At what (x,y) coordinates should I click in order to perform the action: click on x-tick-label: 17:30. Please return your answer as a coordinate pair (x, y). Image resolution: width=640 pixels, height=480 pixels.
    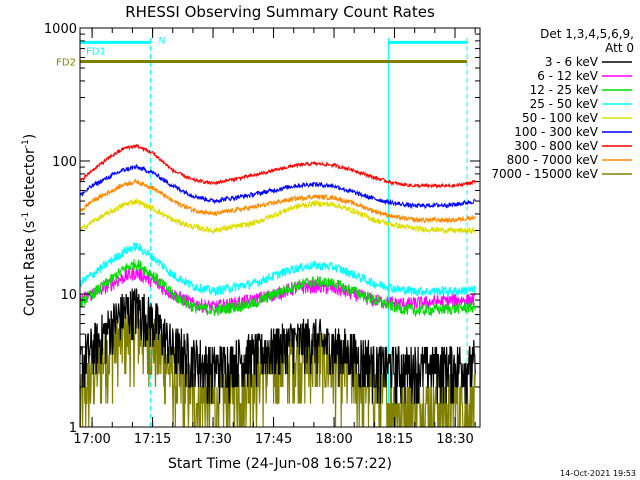
    Looking at the image, I should click on (212, 439).